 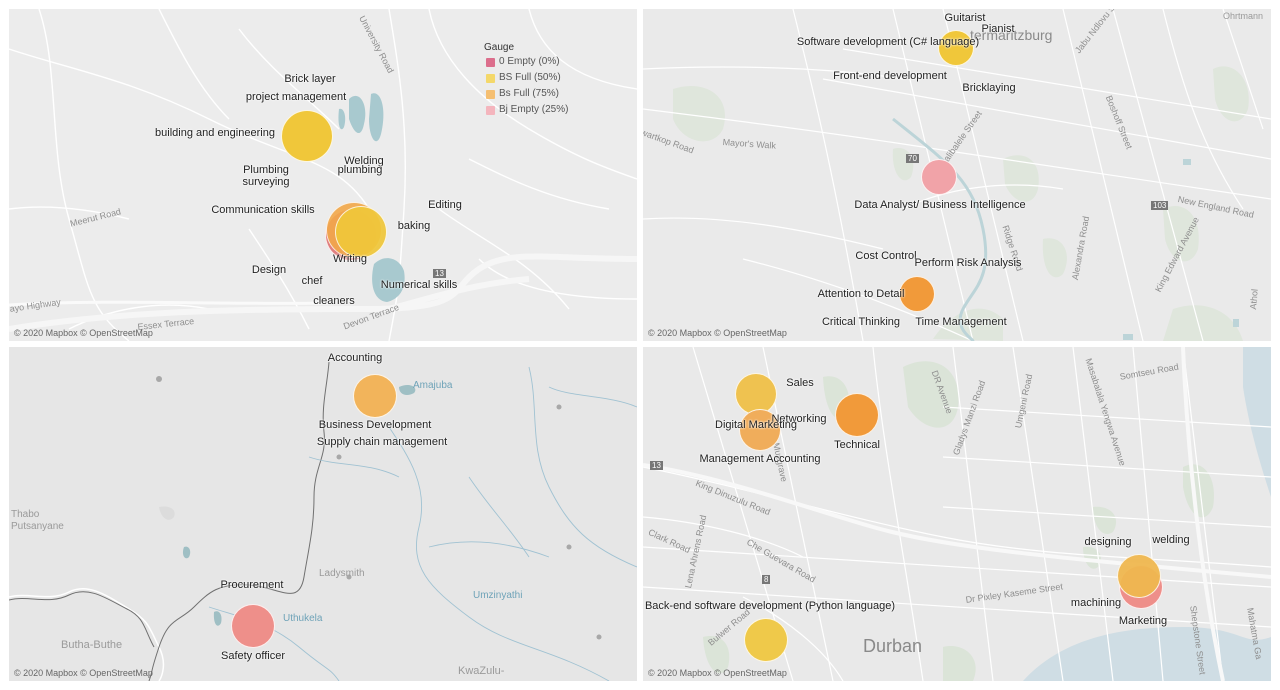 What do you see at coordinates (940, 205) in the screenshot?
I see `skill-label: Data Analyst/ Business Intelligence` at bounding box center [940, 205].